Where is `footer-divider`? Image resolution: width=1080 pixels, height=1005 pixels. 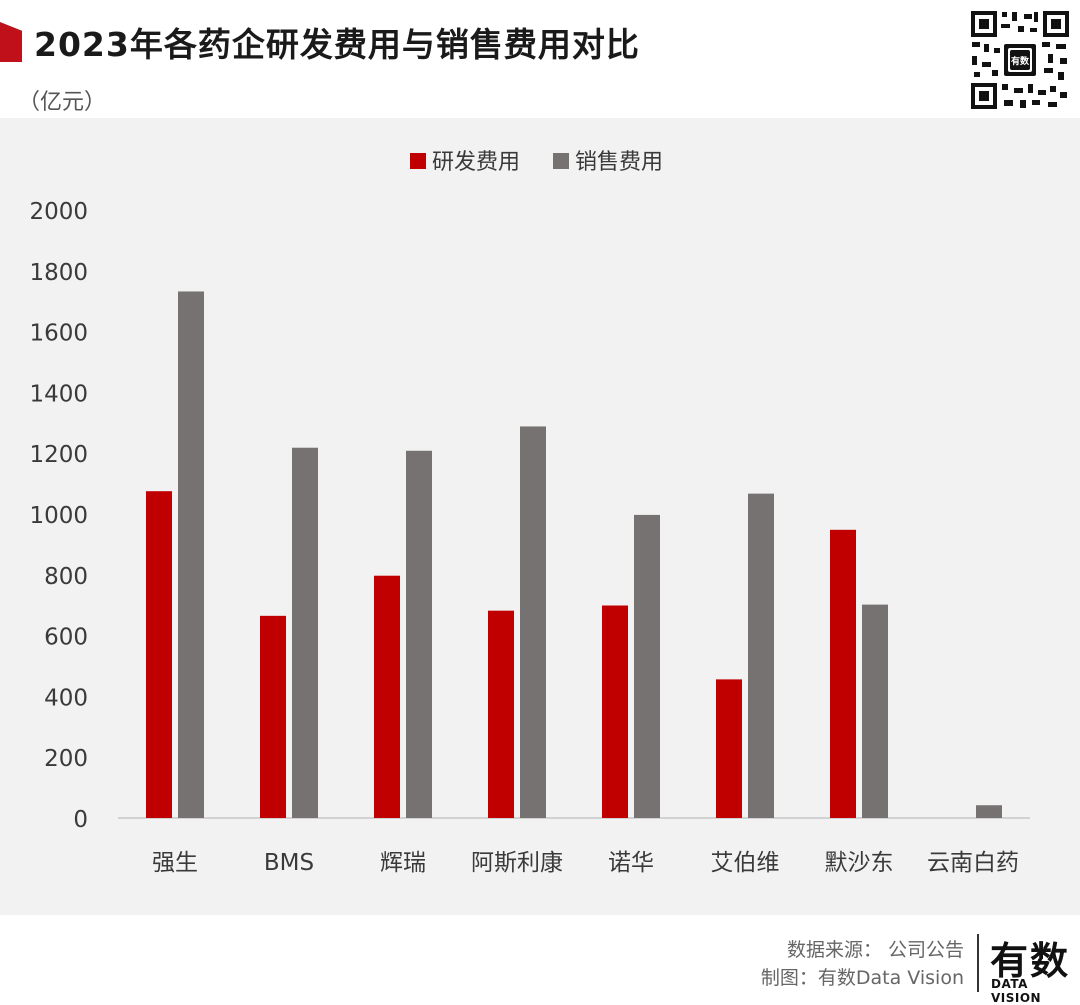 footer-divider is located at coordinates (978, 963).